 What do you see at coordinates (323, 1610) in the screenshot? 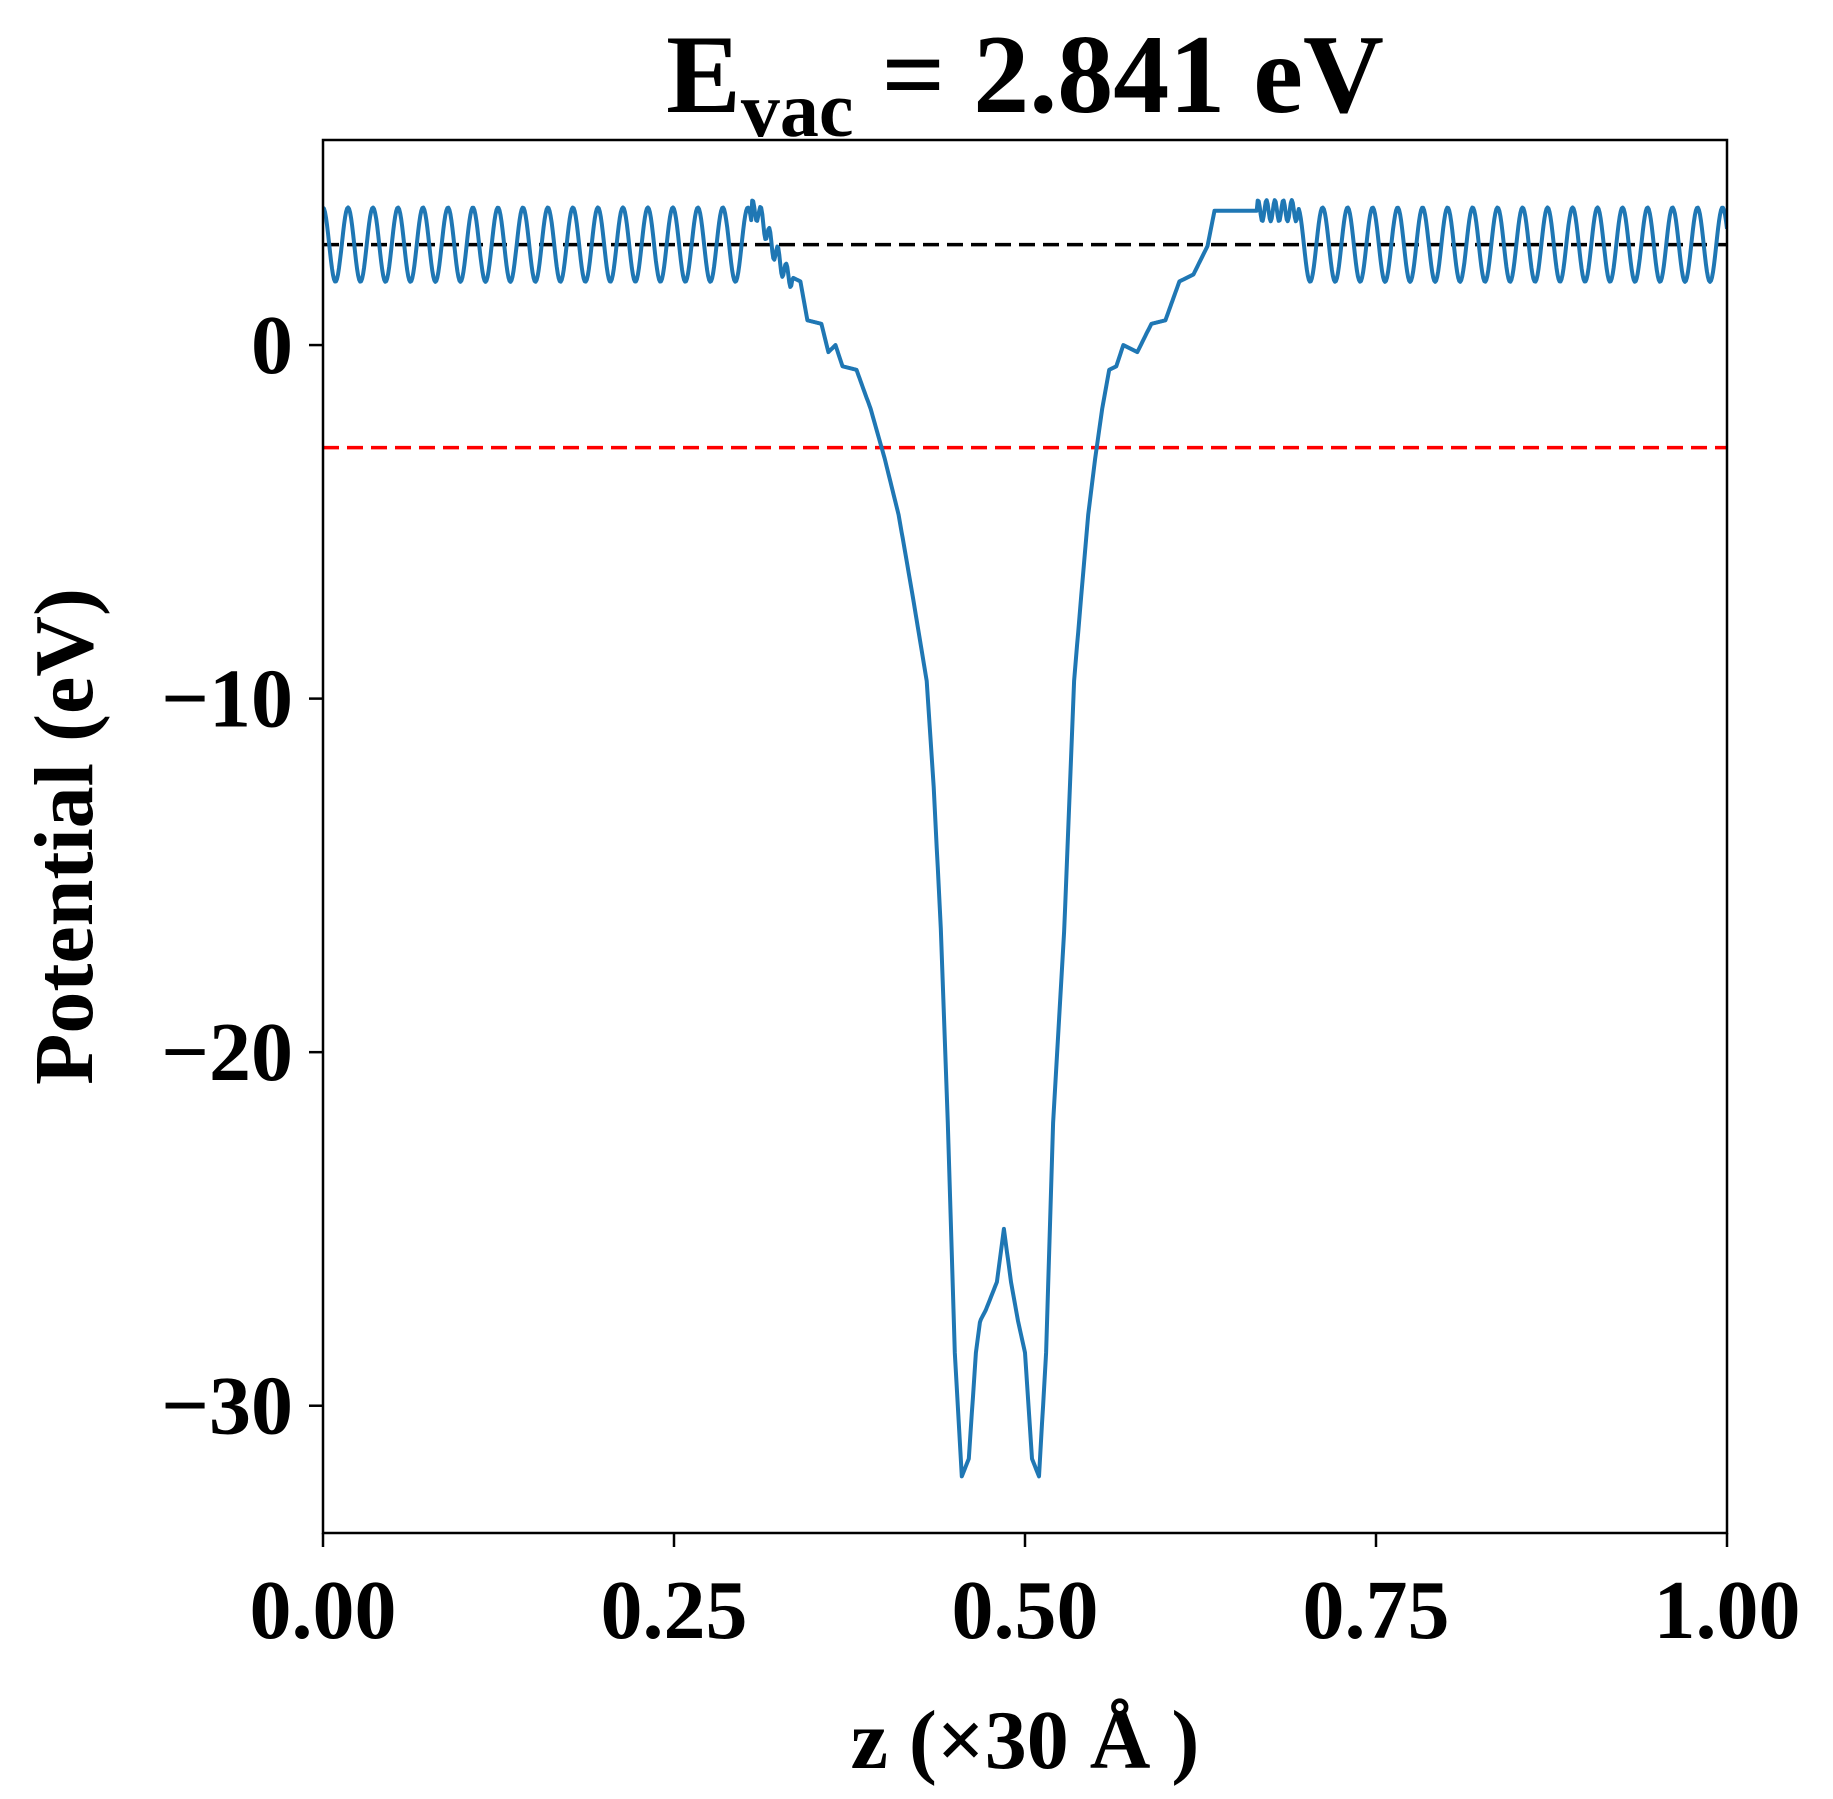
I see `x-tick-label: 0.00` at bounding box center [323, 1610].